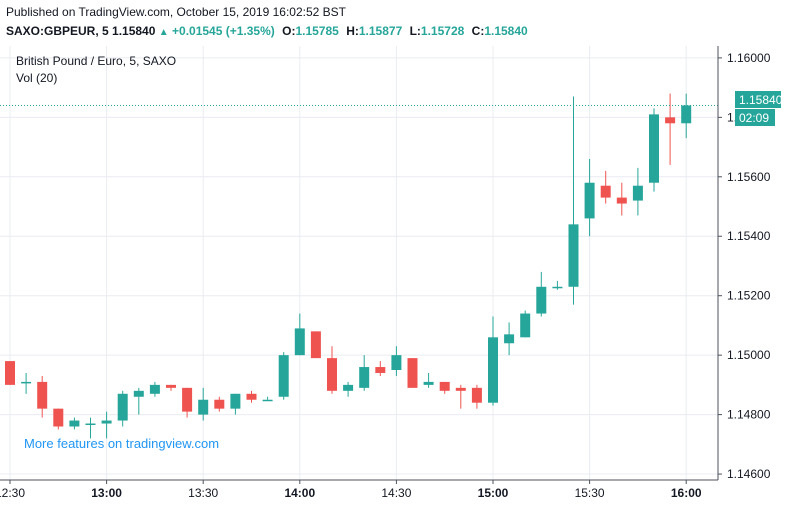 This screenshot has height=511, width=785. Describe the element at coordinates (121, 443) in the screenshot. I see `watermark-link: More features on tradingview.com` at that location.